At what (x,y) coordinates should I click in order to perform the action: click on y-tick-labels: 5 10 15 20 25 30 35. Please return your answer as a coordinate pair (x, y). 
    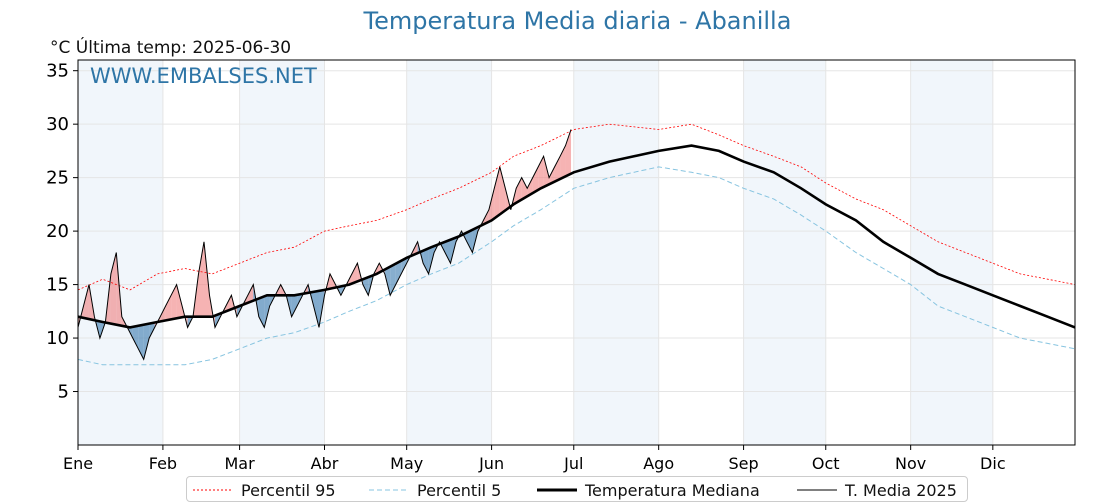
    Looking at the image, I should click on (62, 232).